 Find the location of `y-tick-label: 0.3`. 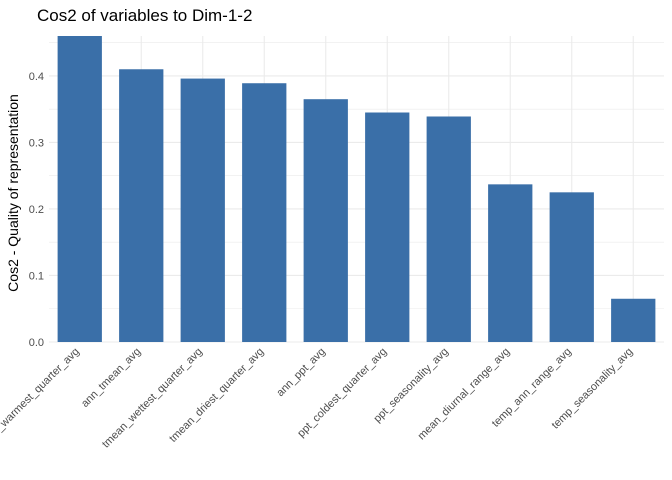

y-tick-label: 0.3 is located at coordinates (36, 143).